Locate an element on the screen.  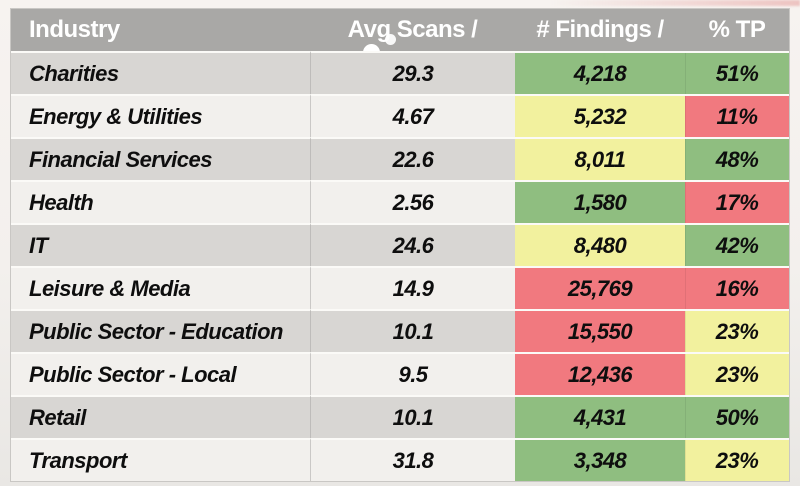
column-header-label: Avg Scans / is located at coordinates (412, 29).